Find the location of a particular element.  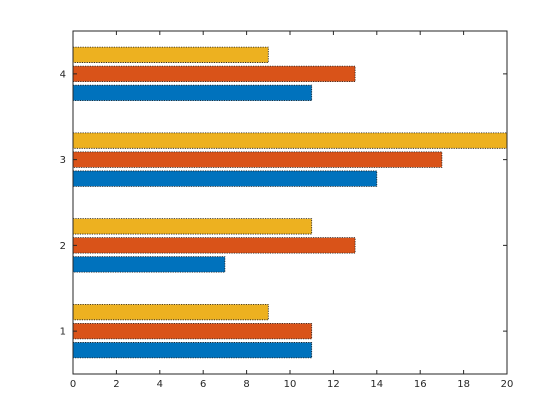

x-tick-label: 4 is located at coordinates (160, 384).